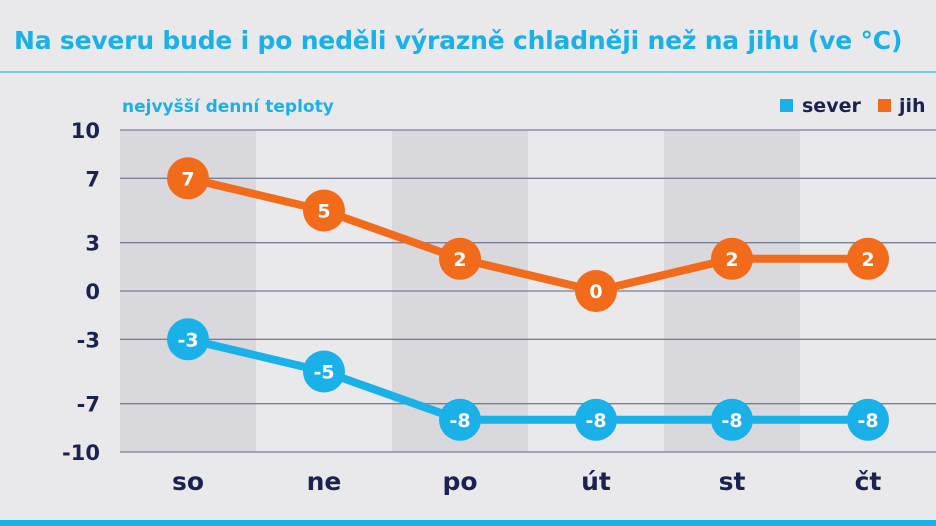 This screenshot has height=526, width=936. Describe the element at coordinates (459, 481) in the screenshot. I see `x-tick-label: po` at that location.